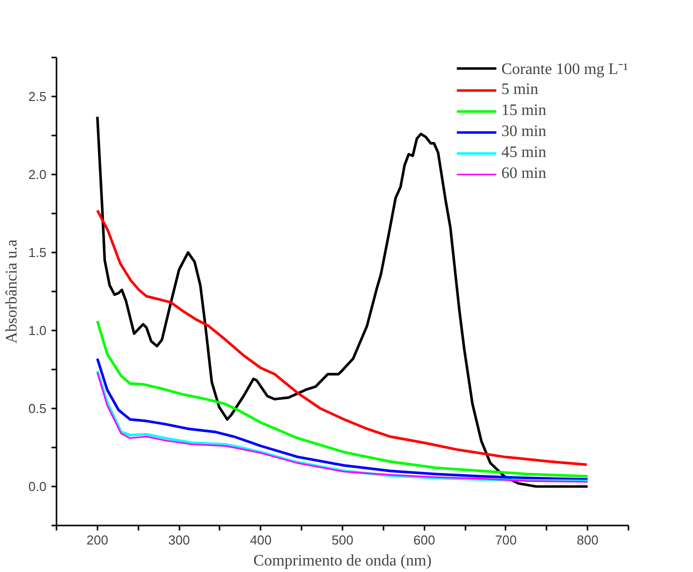 The height and width of the screenshot is (572, 693). I want to click on y-tick-label: 1.5, so click(37, 252).